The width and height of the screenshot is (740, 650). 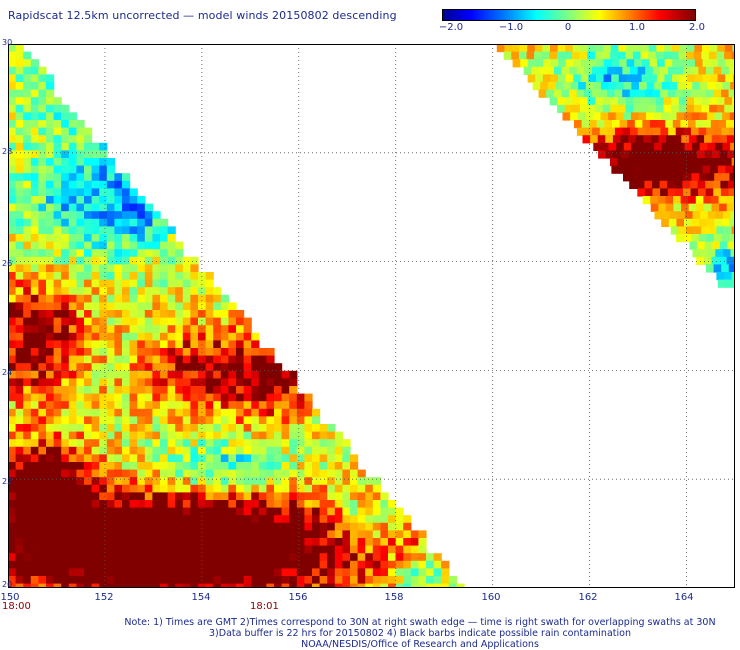 What do you see at coordinates (7, 42) in the screenshot?
I see `lat-label-30: 30` at bounding box center [7, 42].